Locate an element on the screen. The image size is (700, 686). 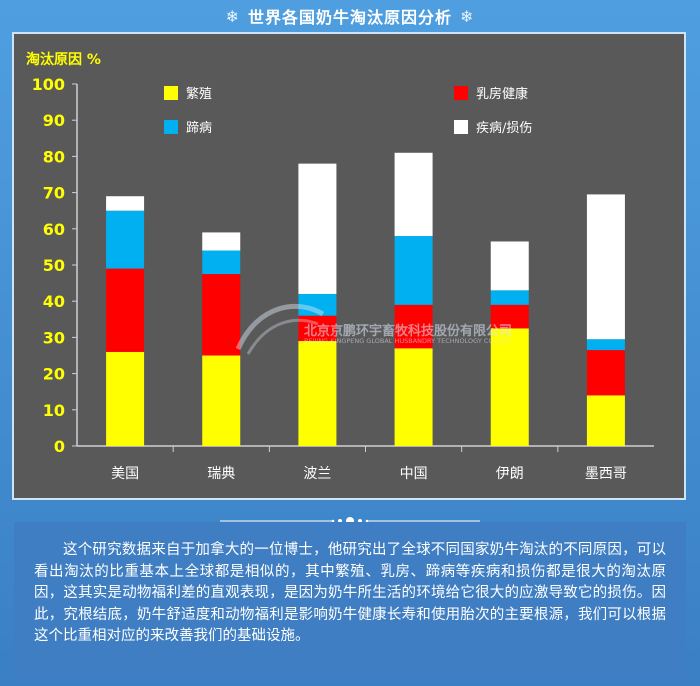
legend-label: 乳房健康 is located at coordinates (502, 94).